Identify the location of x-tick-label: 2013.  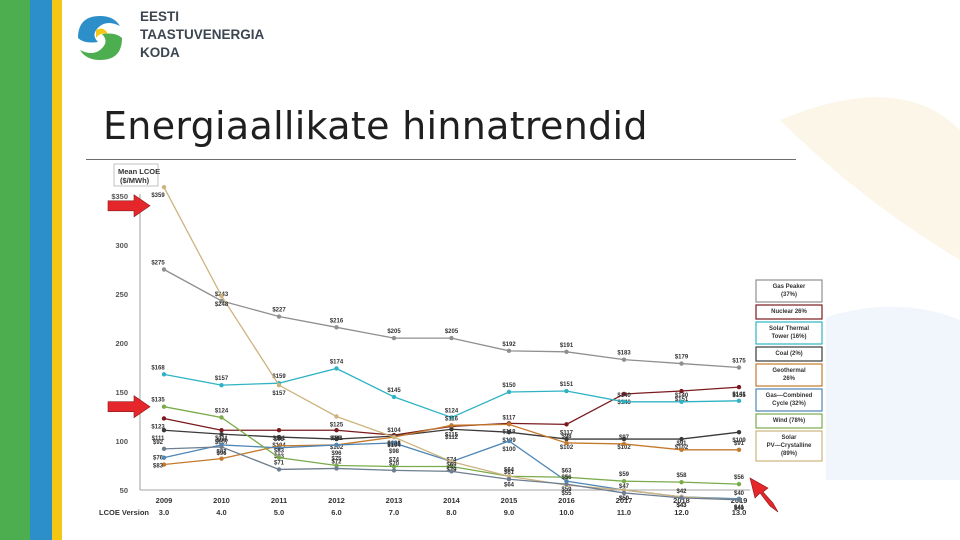
(394, 500).